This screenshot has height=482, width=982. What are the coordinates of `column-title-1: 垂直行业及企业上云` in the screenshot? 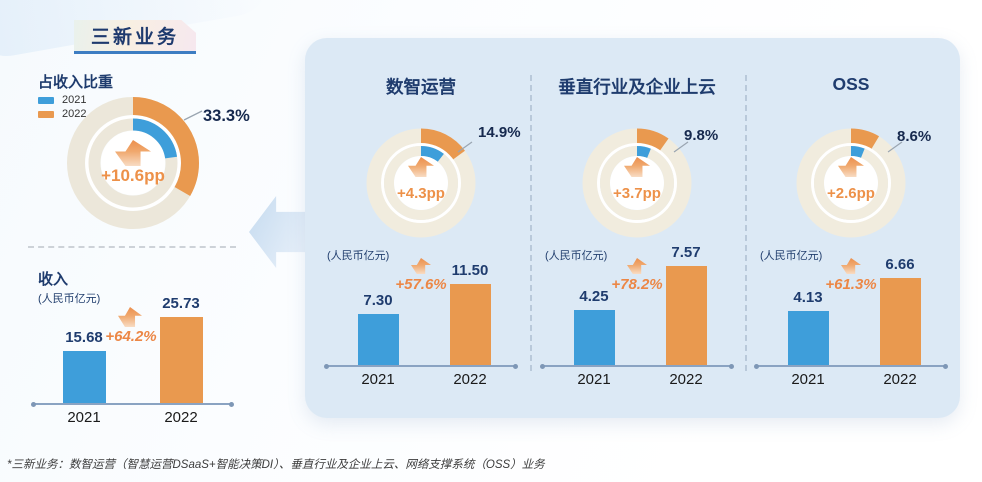 It's located at (637, 87).